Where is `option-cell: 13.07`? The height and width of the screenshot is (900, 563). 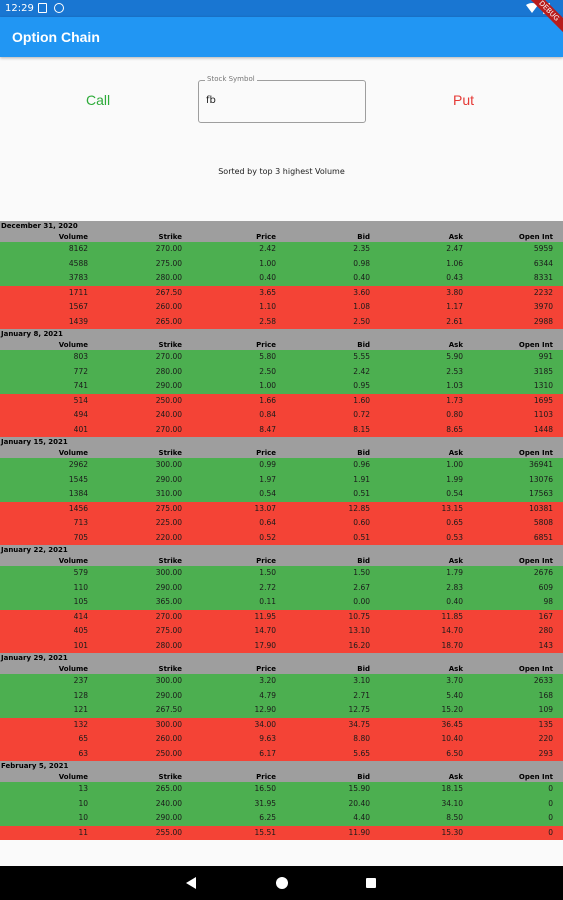 option-cell: 13.07 is located at coordinates (265, 508).